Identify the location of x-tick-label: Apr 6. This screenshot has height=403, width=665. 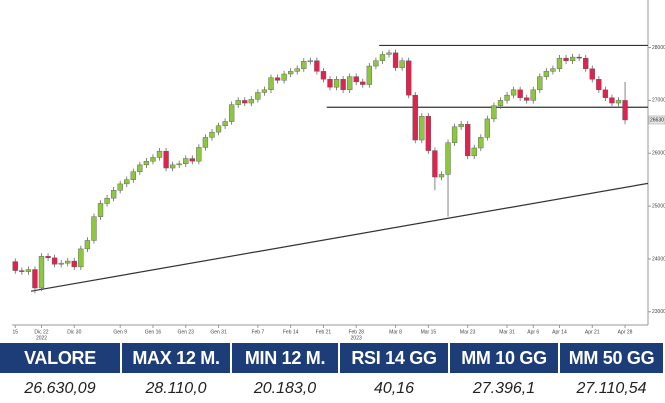
(533, 332).